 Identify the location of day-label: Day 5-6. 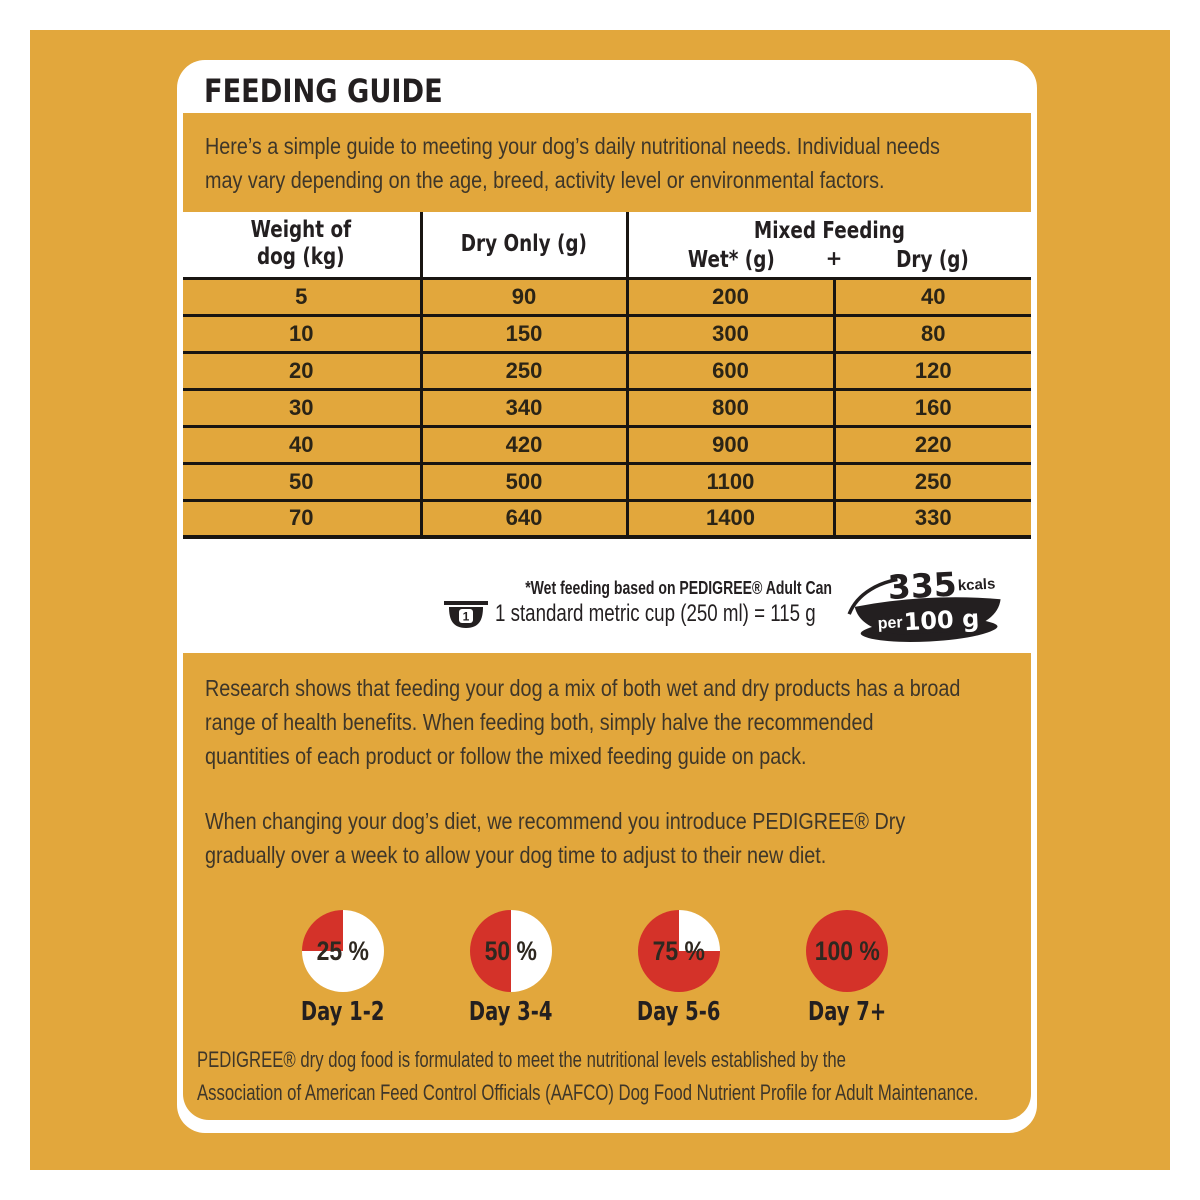
(679, 1012).